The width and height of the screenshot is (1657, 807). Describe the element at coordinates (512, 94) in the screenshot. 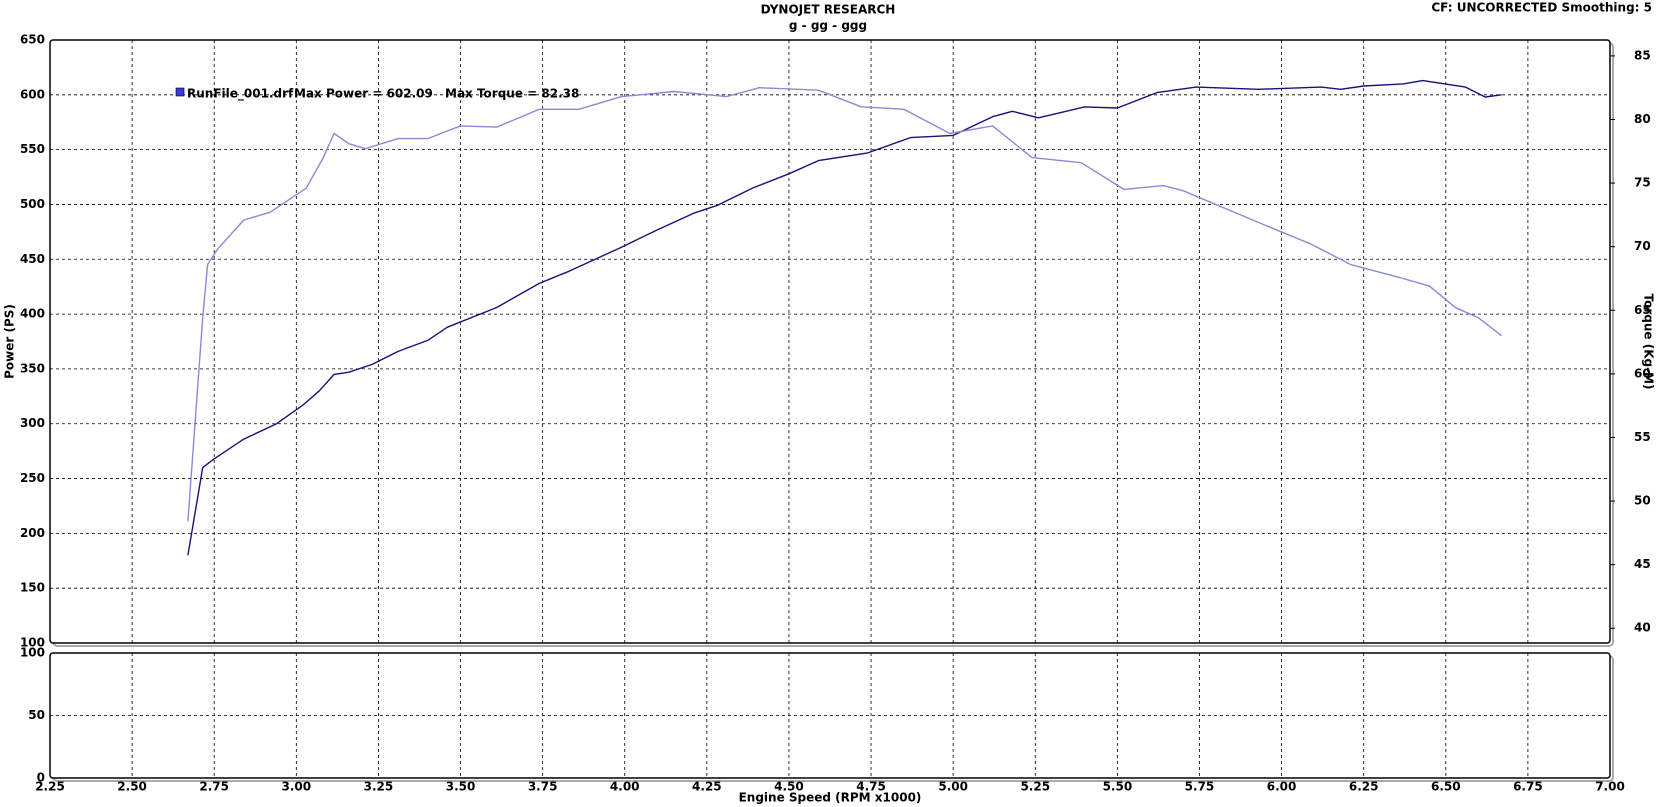

I see `annotation: Max Torque = 82.38` at that location.